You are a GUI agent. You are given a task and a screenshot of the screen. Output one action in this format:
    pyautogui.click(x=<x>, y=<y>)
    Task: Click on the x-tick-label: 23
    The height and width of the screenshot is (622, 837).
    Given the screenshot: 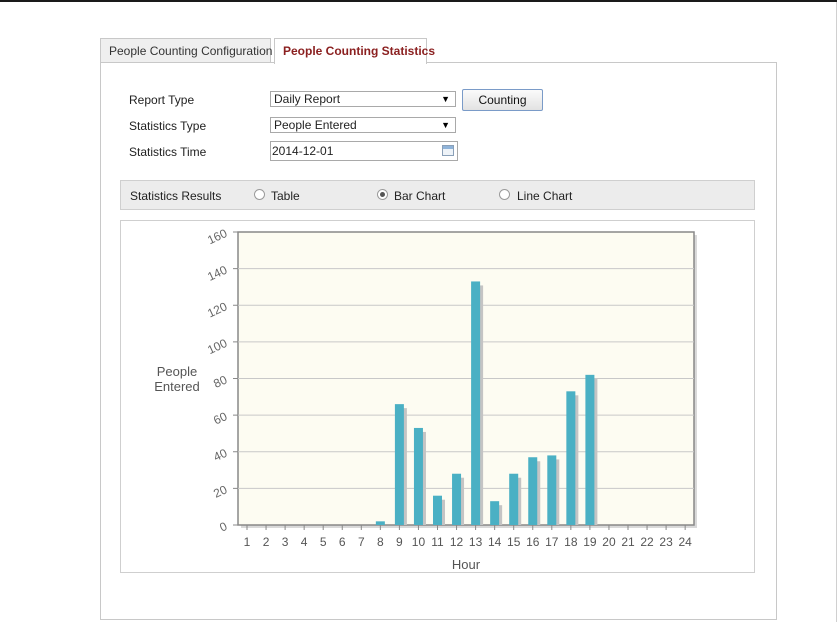 What is the action you would take?
    pyautogui.click(x=666, y=542)
    